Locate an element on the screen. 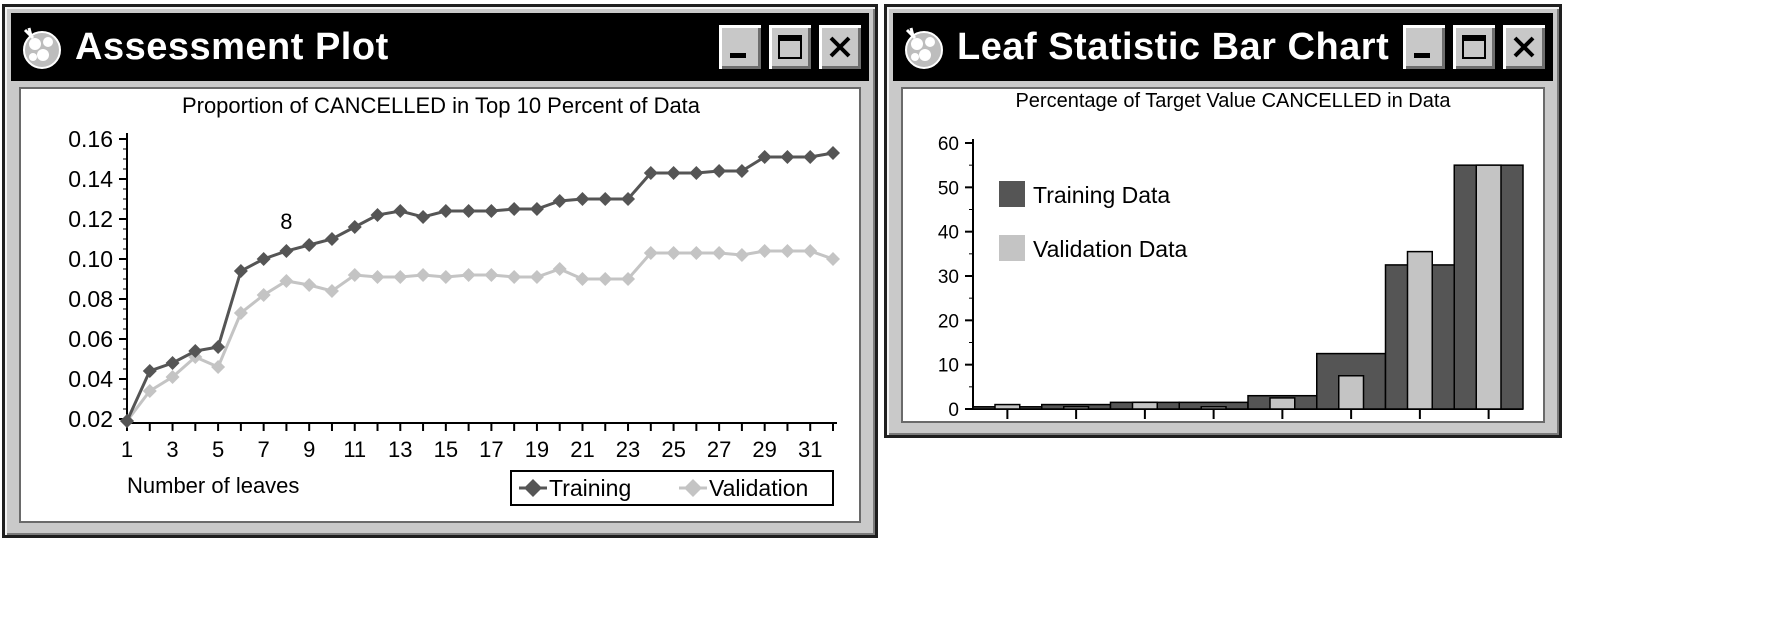 This screenshot has width=1783, height=618. y-tick-label: 10 is located at coordinates (948, 366).